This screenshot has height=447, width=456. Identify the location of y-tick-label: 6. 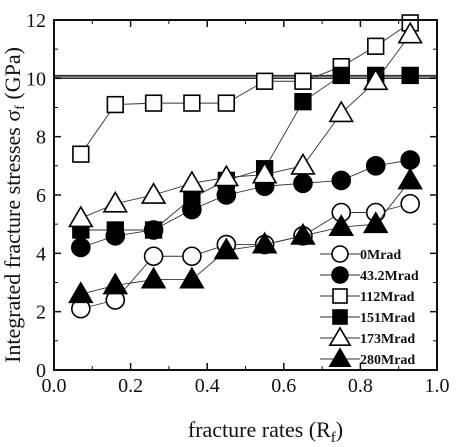
(41, 196).